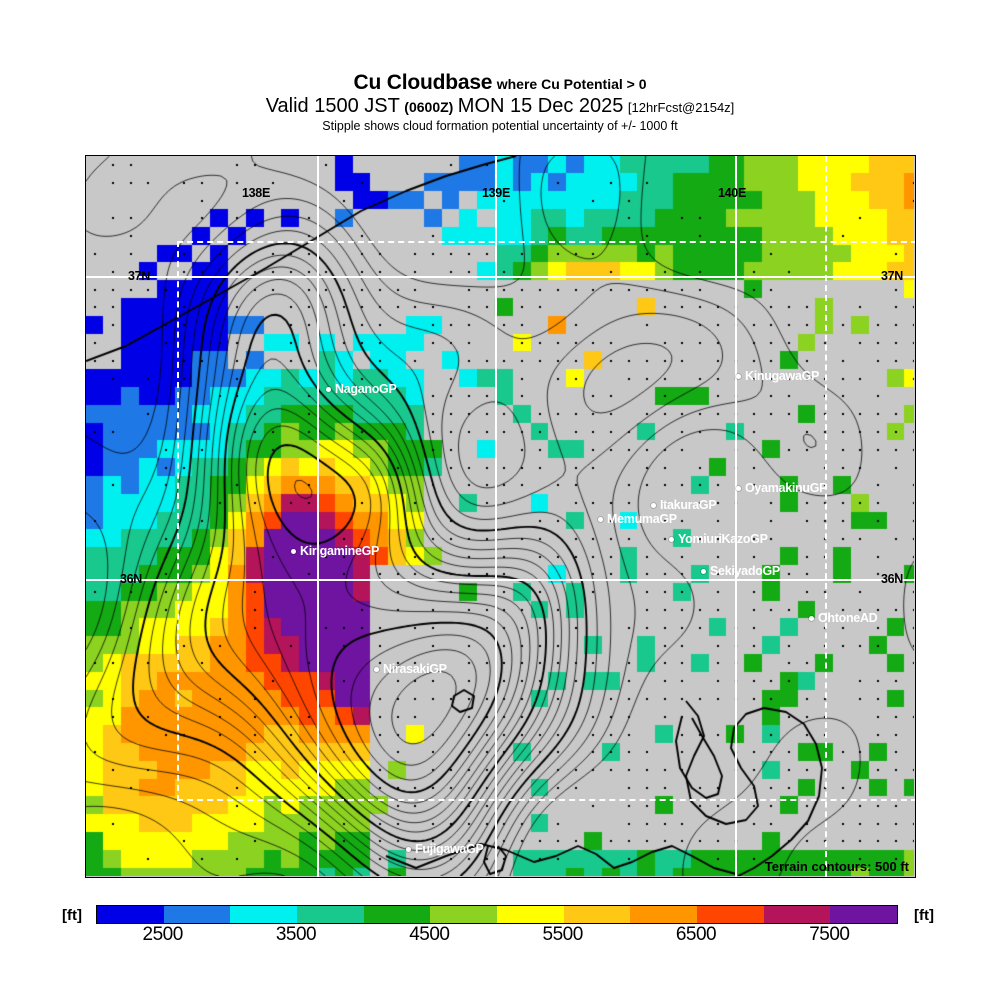 The image size is (1000, 1000). What do you see at coordinates (496, 516) in the screenshot?
I see `gridline-139E` at bounding box center [496, 516].